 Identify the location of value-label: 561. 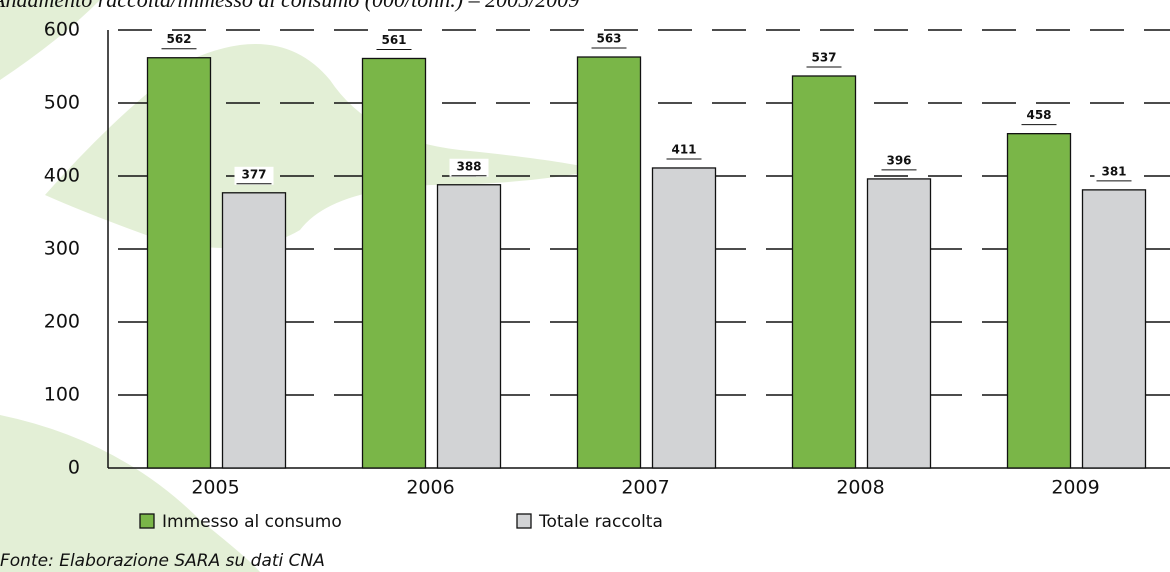
(393, 40).